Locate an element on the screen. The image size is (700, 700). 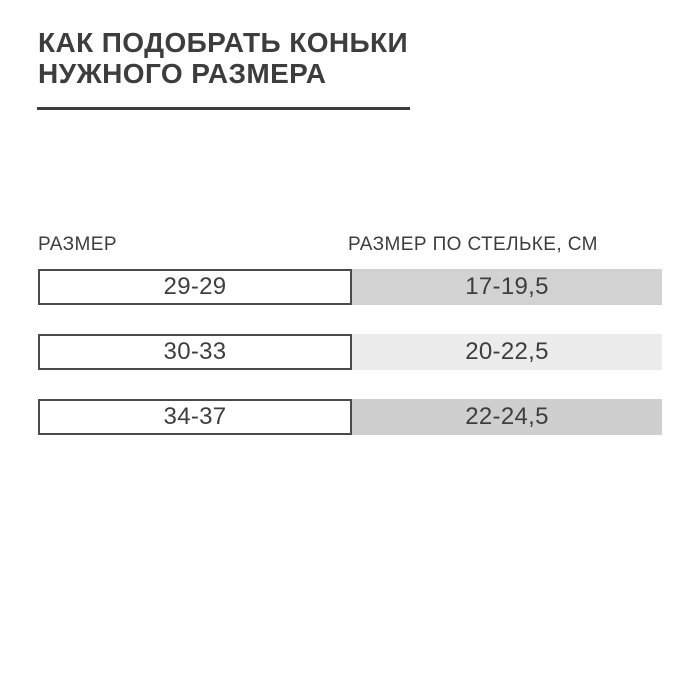
size-cell-text: 34-37 is located at coordinates (195, 416).